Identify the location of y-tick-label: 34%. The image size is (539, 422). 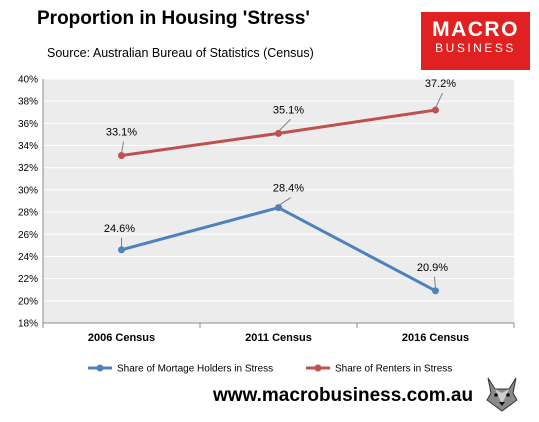
(28, 146).